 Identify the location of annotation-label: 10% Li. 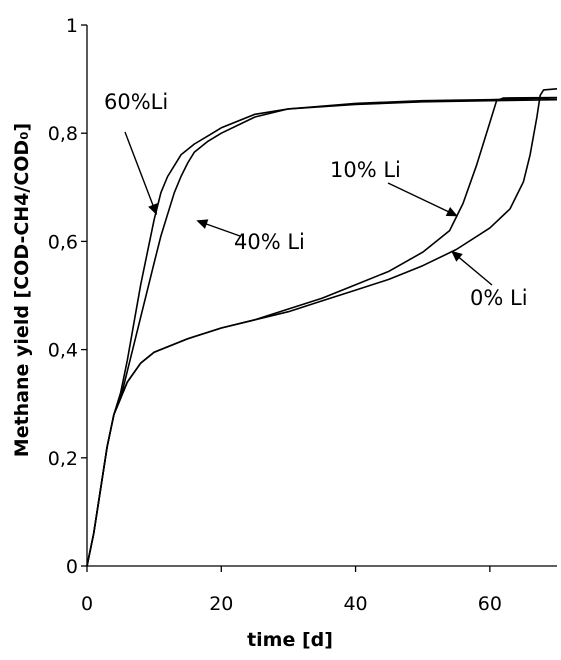
(365, 170).